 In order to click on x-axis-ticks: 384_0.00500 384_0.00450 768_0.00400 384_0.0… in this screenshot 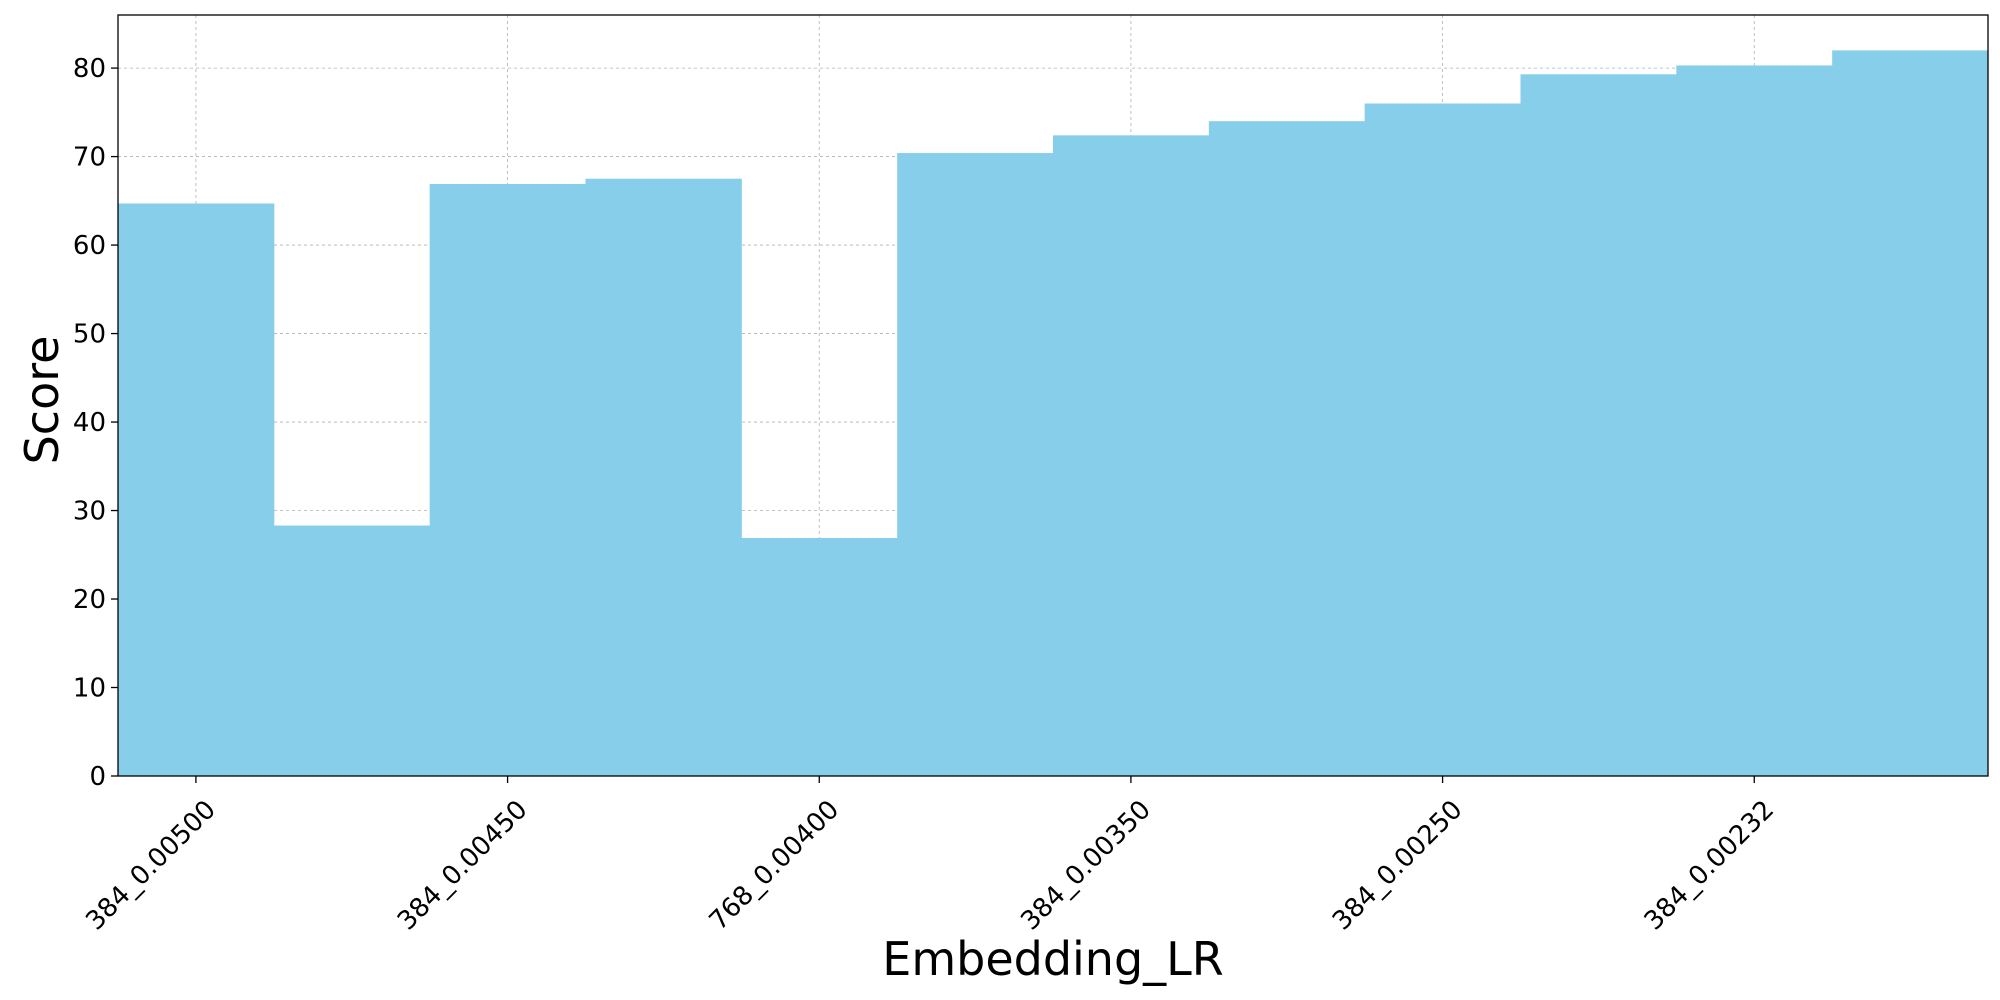, I will do `click(930, 856)`.